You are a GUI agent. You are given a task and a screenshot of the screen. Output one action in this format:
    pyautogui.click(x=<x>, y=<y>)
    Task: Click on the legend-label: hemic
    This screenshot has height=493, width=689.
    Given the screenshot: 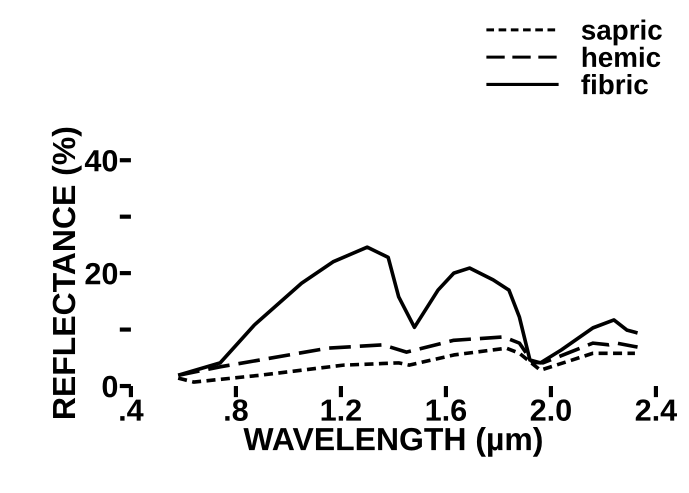 What is the action you would take?
    pyautogui.click(x=621, y=57)
    